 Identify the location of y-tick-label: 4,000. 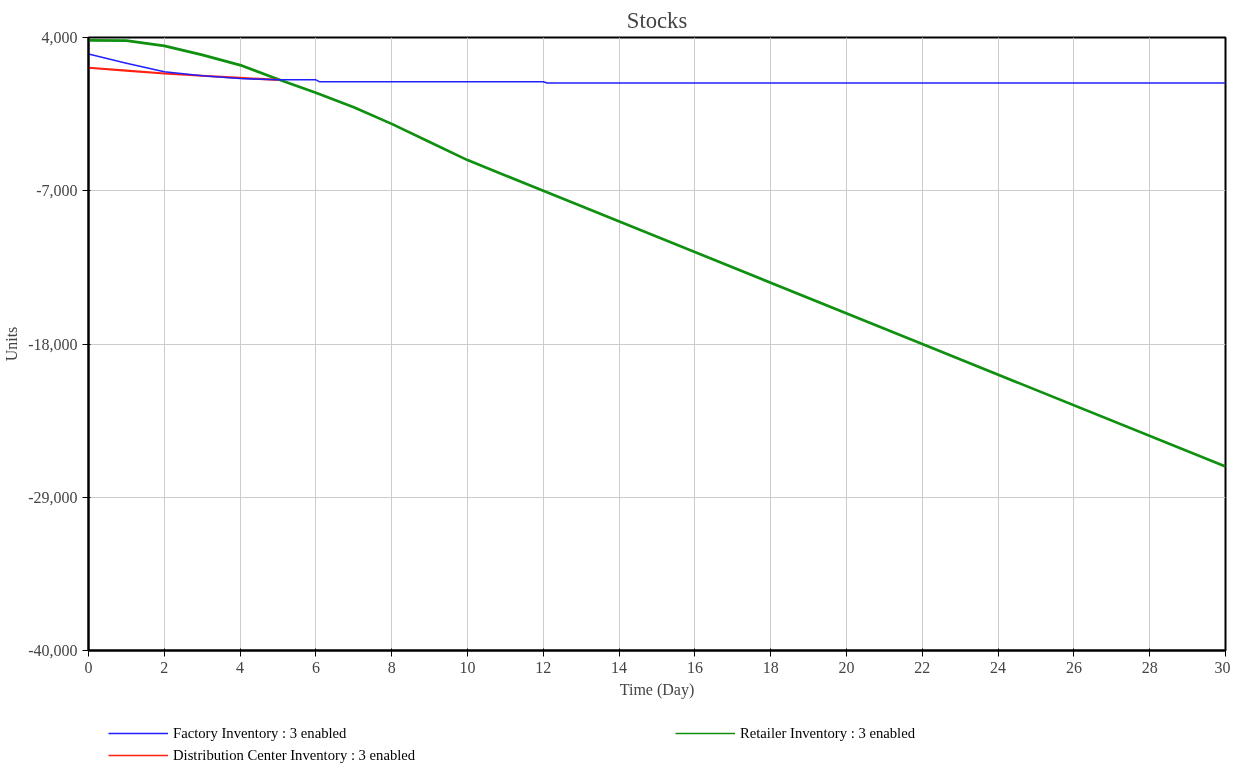
(59, 37).